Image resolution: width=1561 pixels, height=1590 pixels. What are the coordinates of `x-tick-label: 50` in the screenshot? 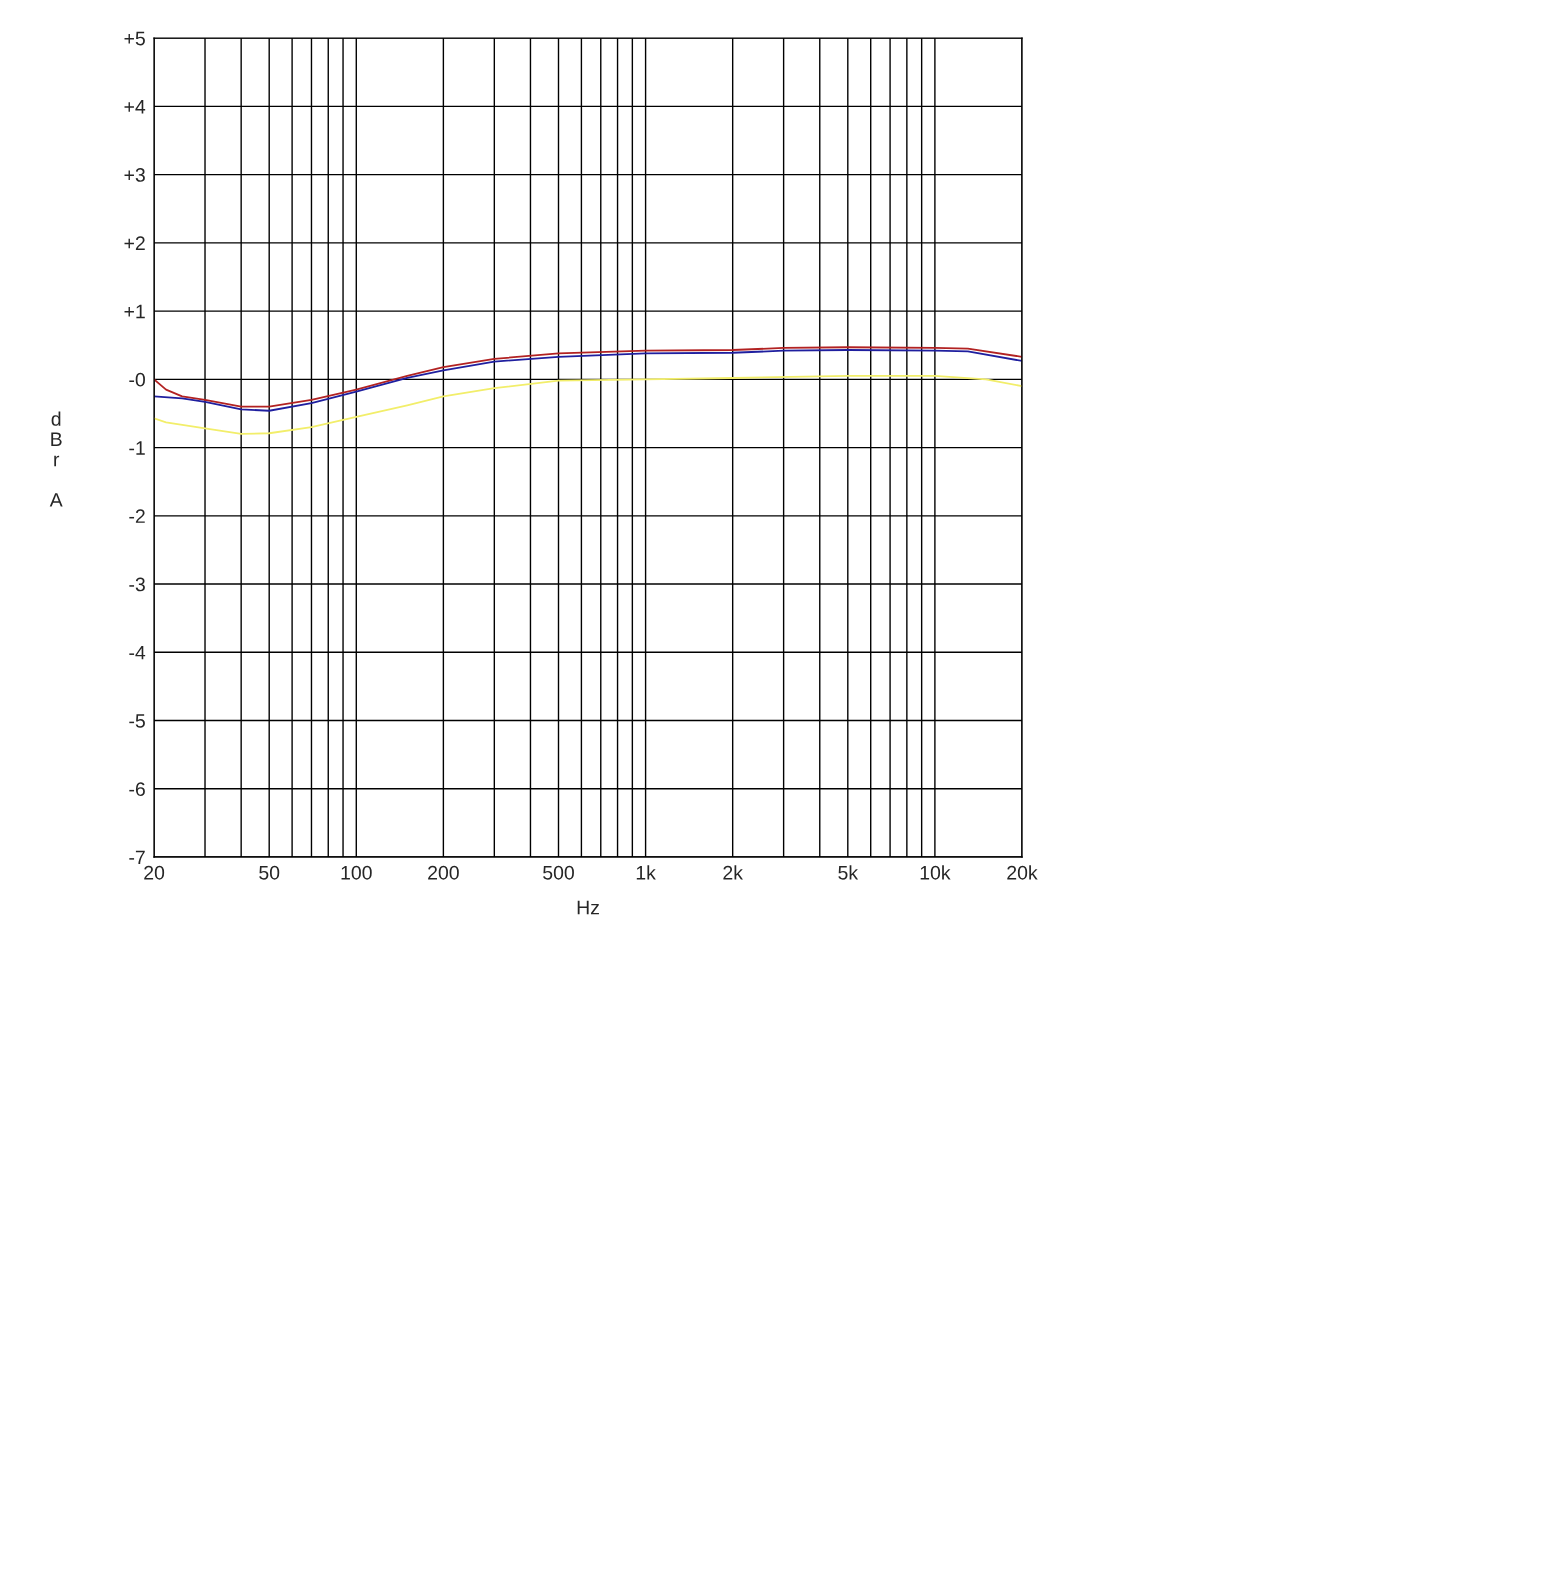 It's located at (269, 872).